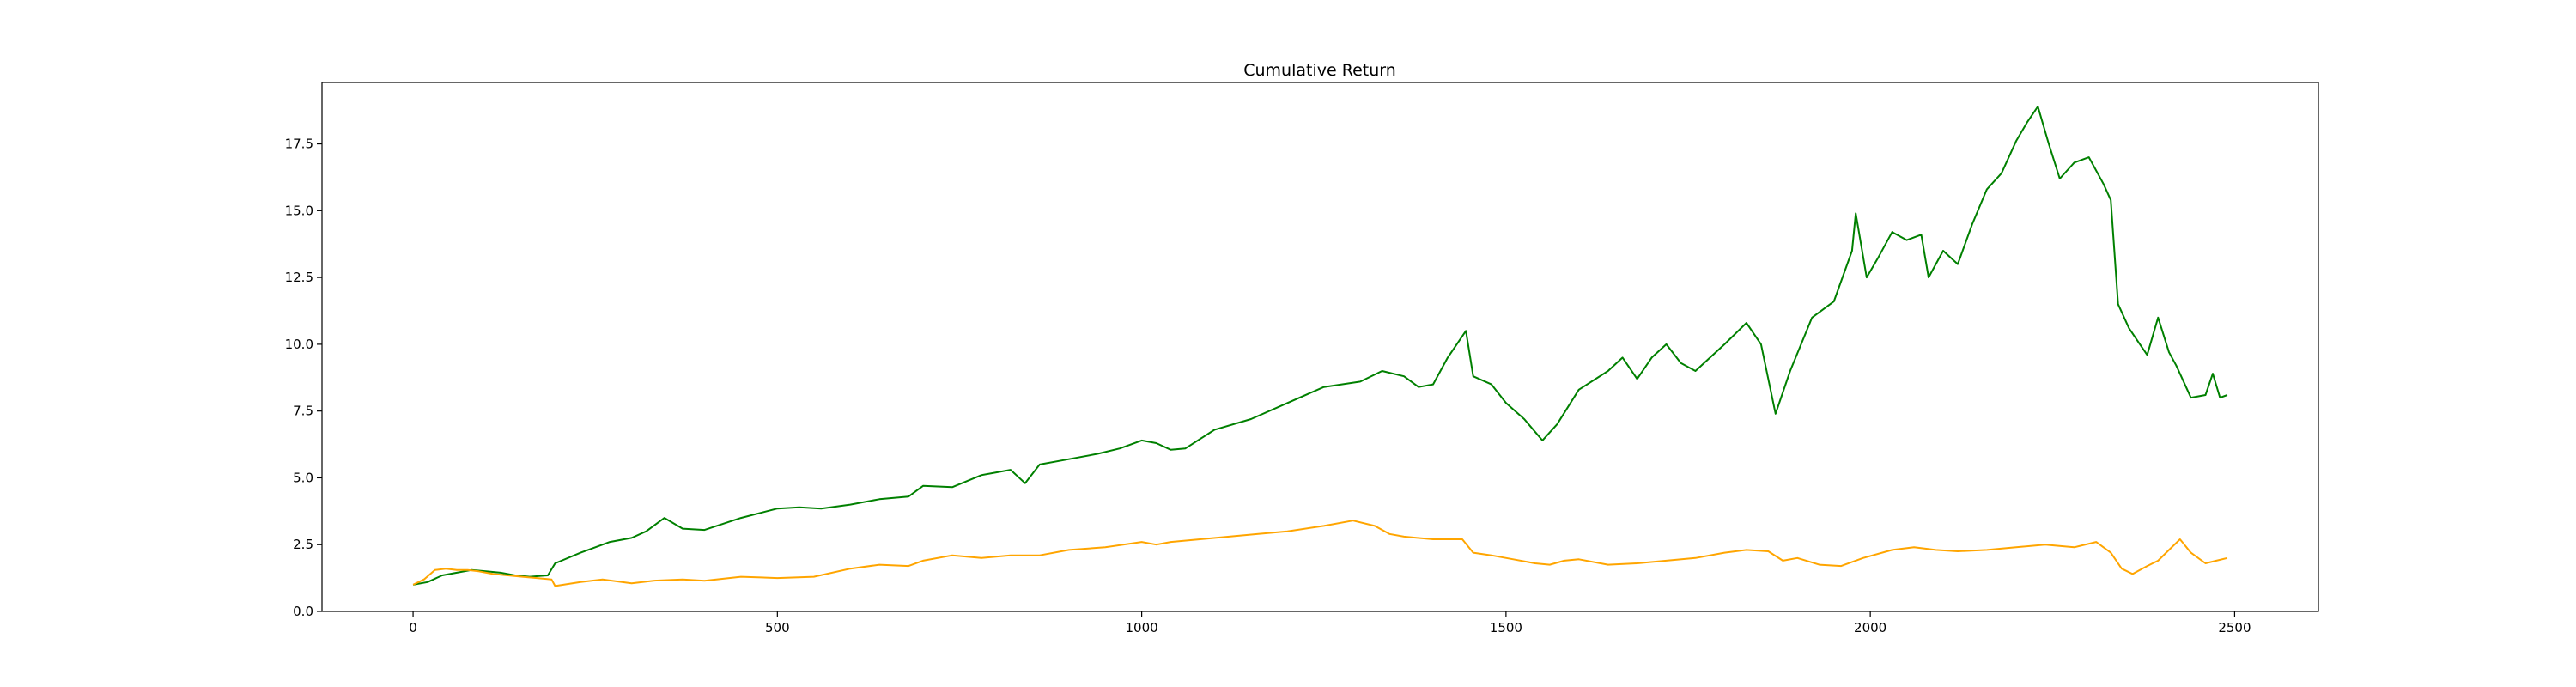 This screenshot has height=687, width=2576. Describe the element at coordinates (303, 411) in the screenshot. I see `y-tick-label: 7.5` at that location.